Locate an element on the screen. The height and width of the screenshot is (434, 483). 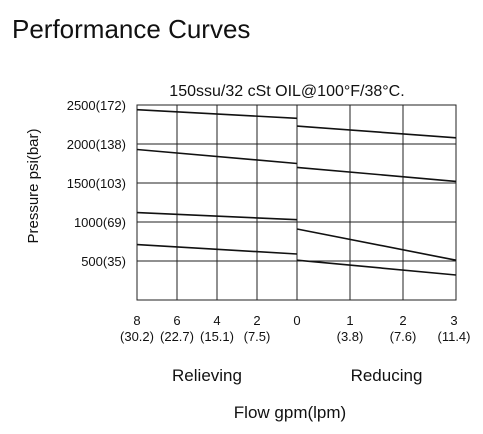
x-tick-label: 3 is located at coordinates (453, 320).